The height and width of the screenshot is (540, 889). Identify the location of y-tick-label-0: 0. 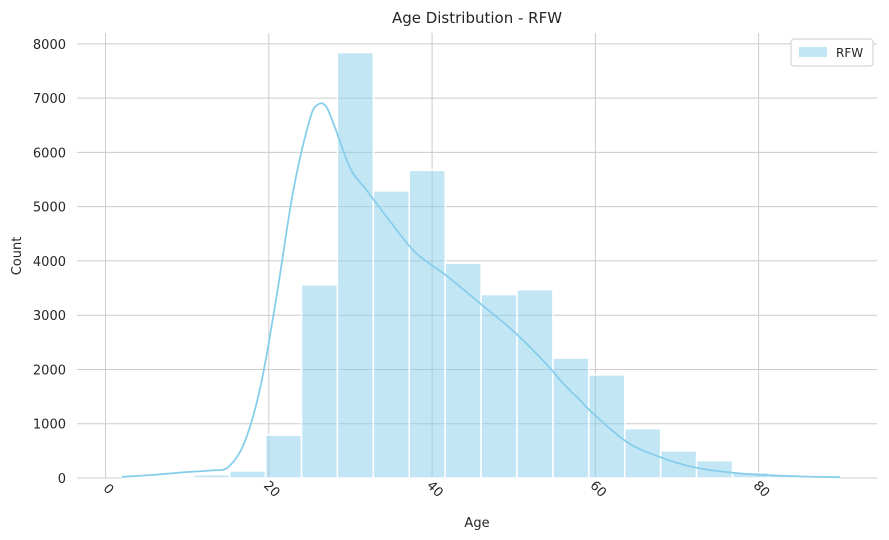
(62, 479).